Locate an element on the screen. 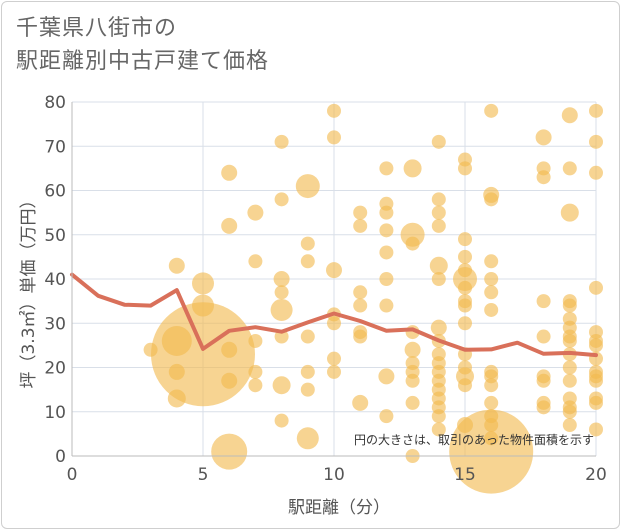 The image size is (621, 530). y-tick-label: 30 is located at coordinates (55, 324).